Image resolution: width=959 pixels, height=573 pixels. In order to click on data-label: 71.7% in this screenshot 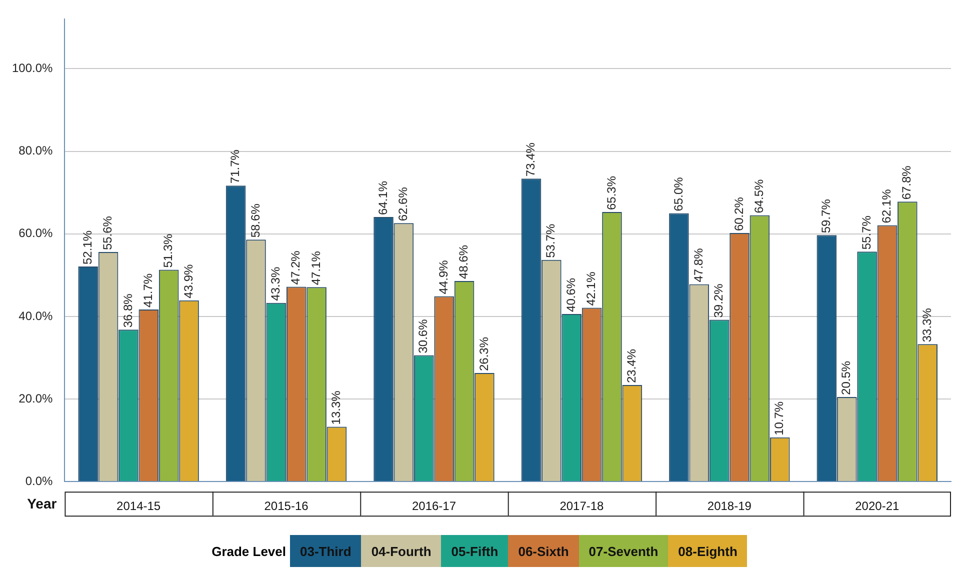, I will do `click(235, 166)`.